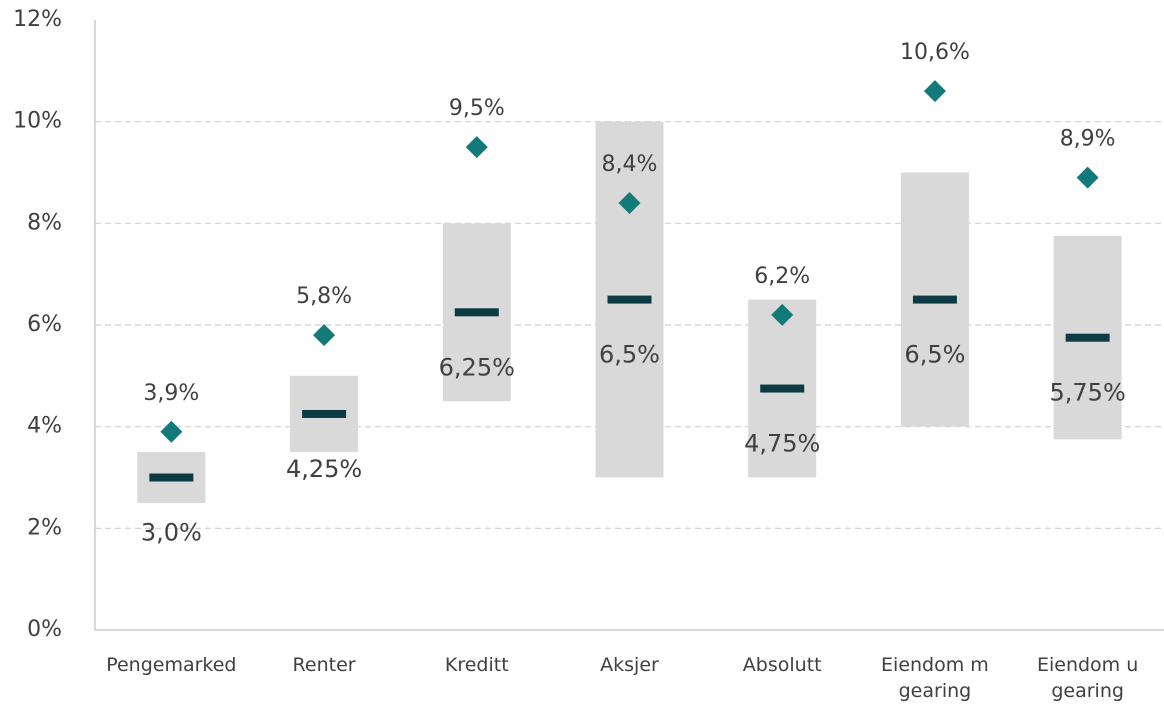 The width and height of the screenshot is (1164, 710). What do you see at coordinates (324, 469) in the screenshot?
I see `median-label: 4,25%` at bounding box center [324, 469].